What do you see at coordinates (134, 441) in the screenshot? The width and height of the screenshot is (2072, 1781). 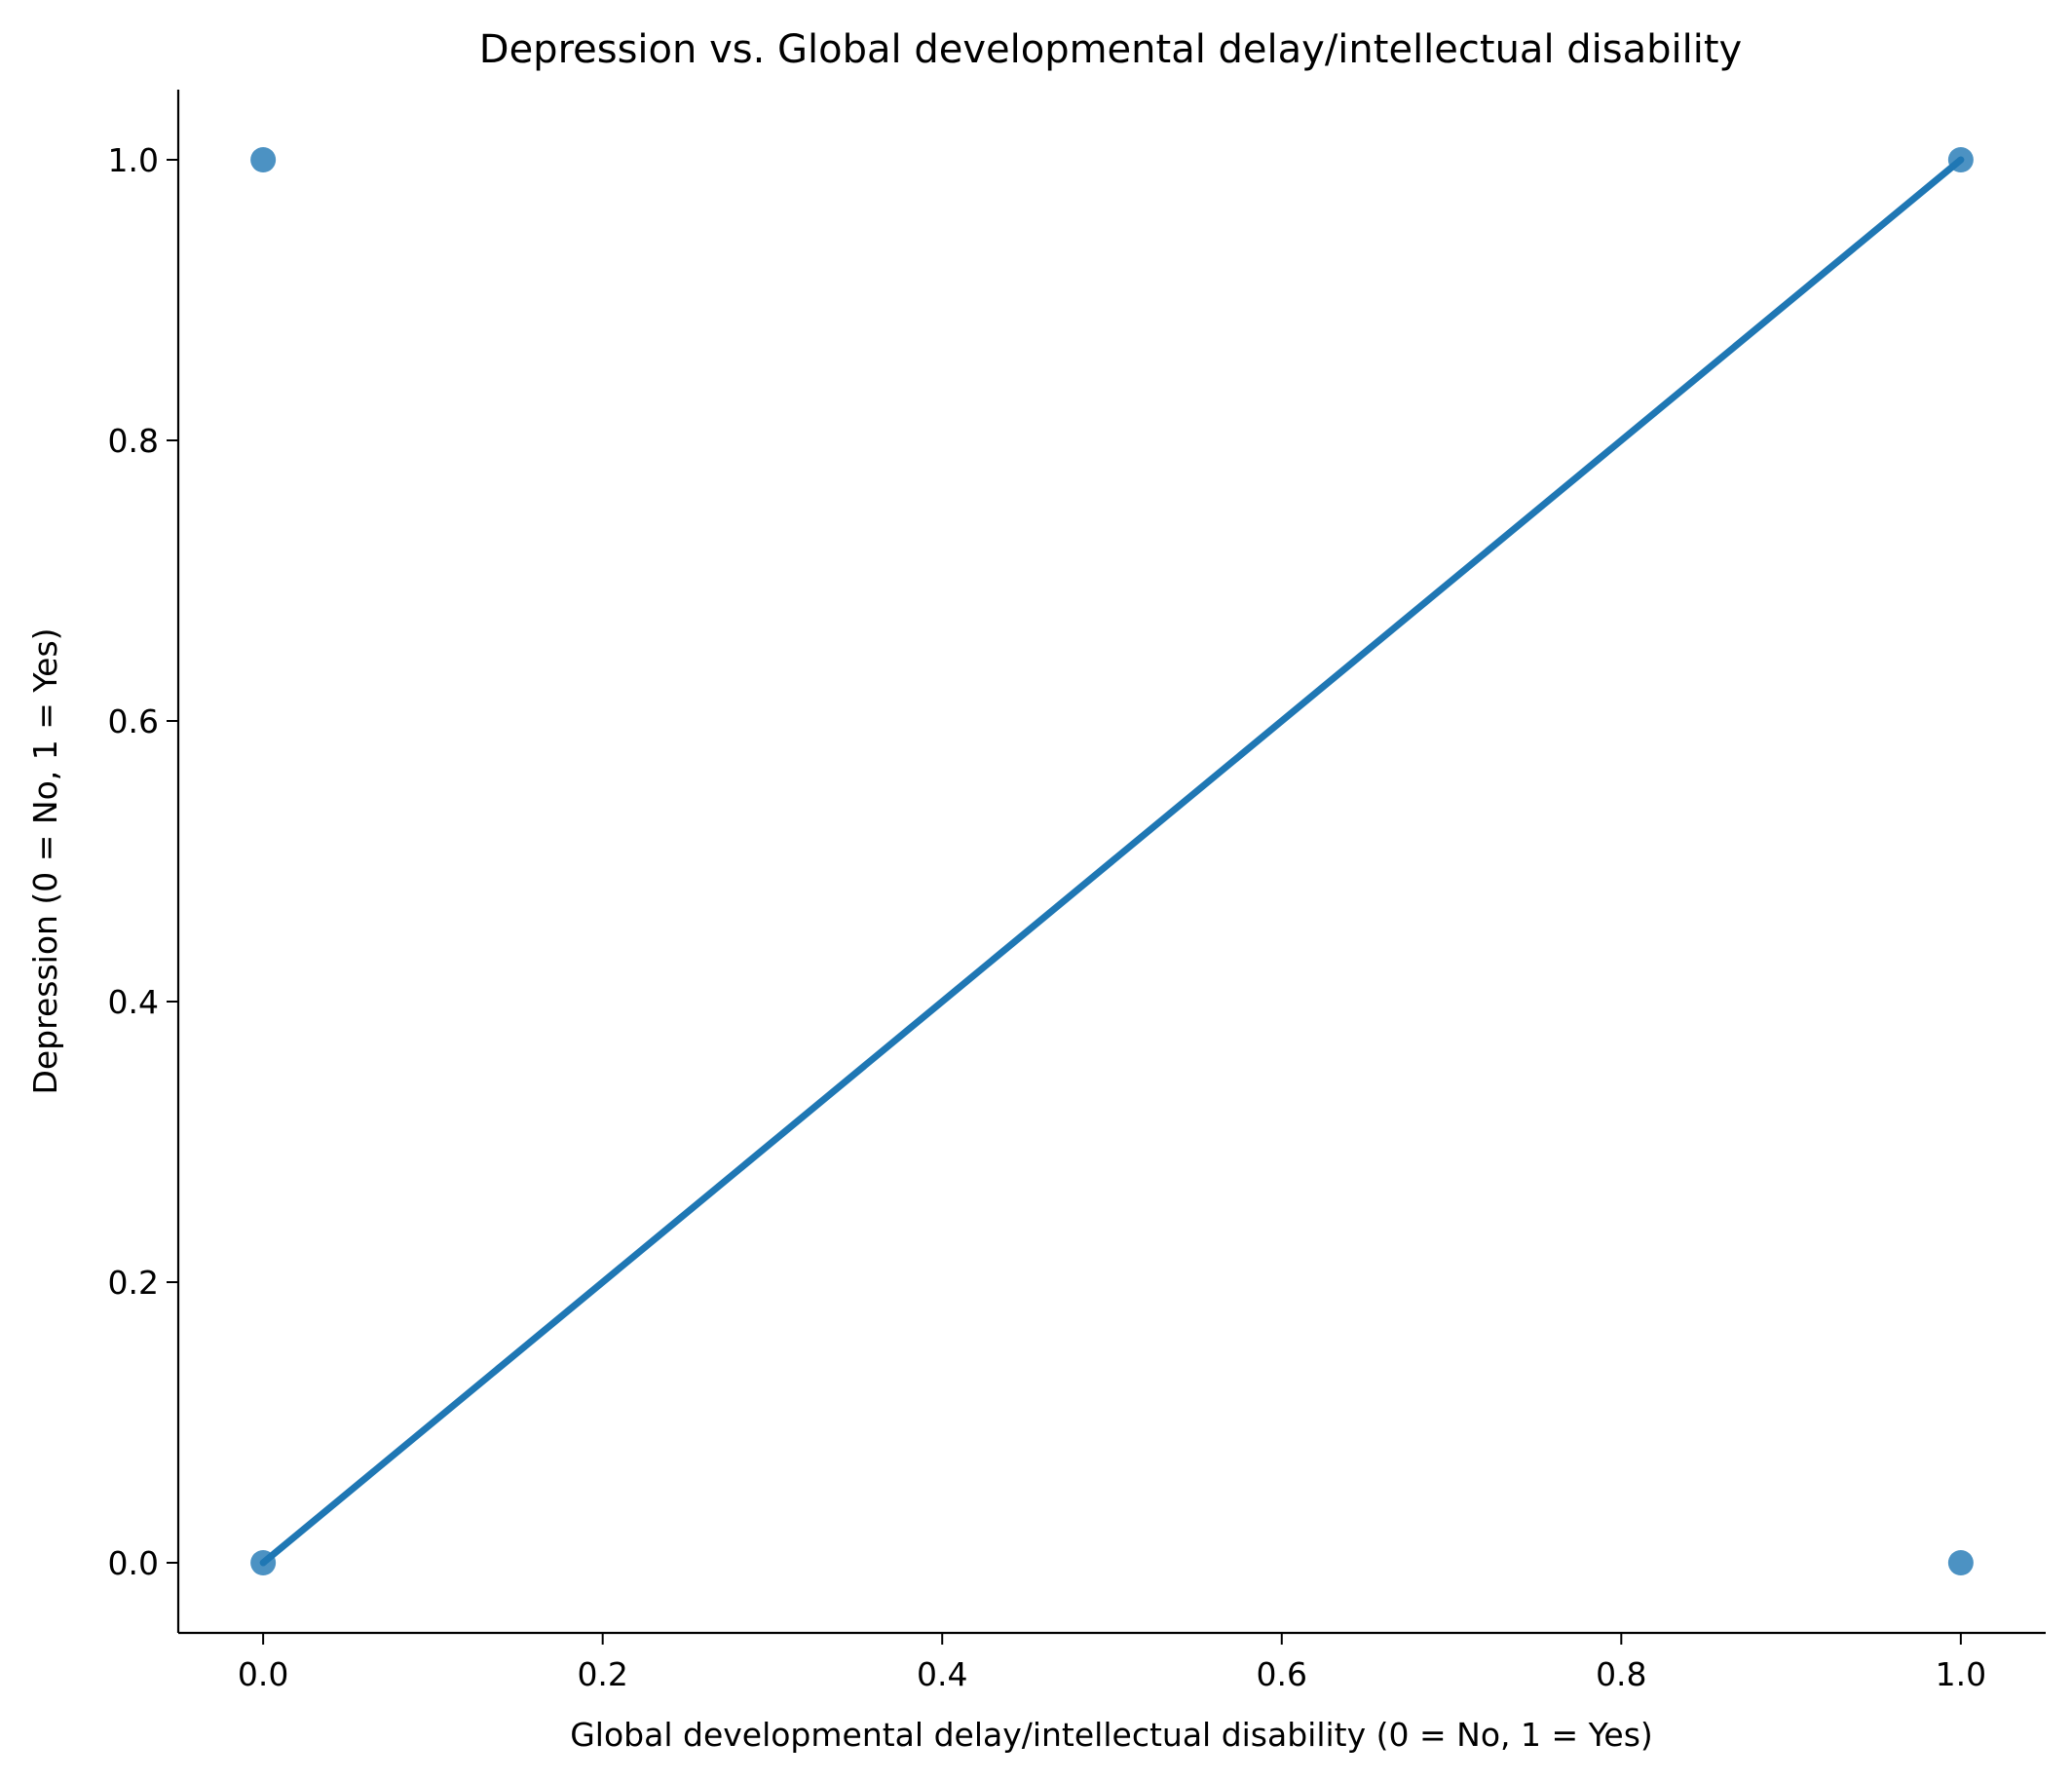 I see `y-tick-label-4: 0.8` at bounding box center [134, 441].